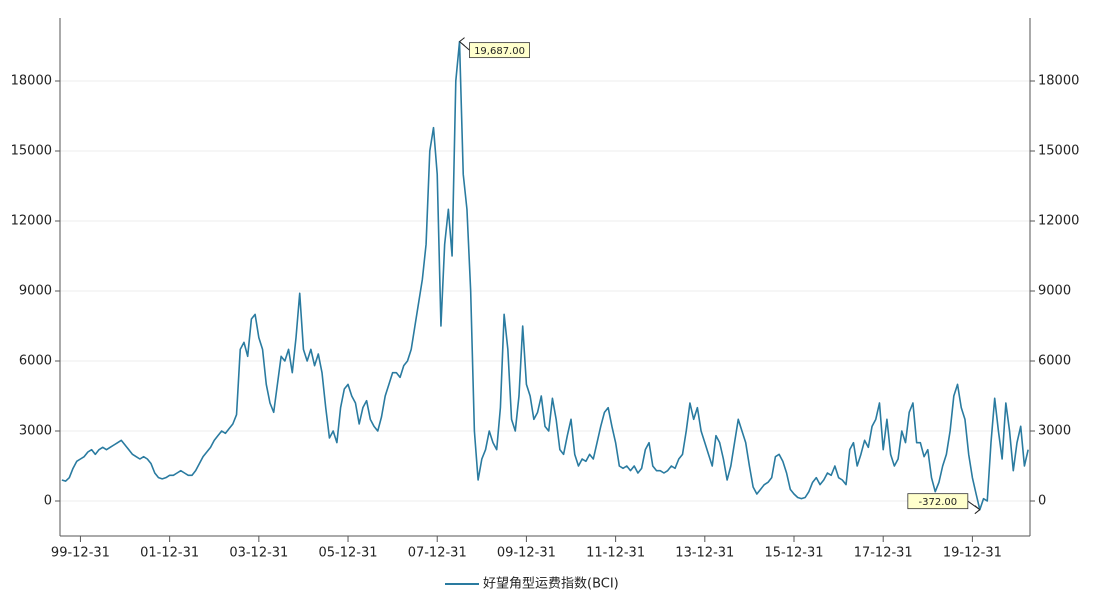 Image resolution: width=1093 pixels, height=598 pixels. I want to click on x-tick-label: 09-12-31, so click(526, 553).